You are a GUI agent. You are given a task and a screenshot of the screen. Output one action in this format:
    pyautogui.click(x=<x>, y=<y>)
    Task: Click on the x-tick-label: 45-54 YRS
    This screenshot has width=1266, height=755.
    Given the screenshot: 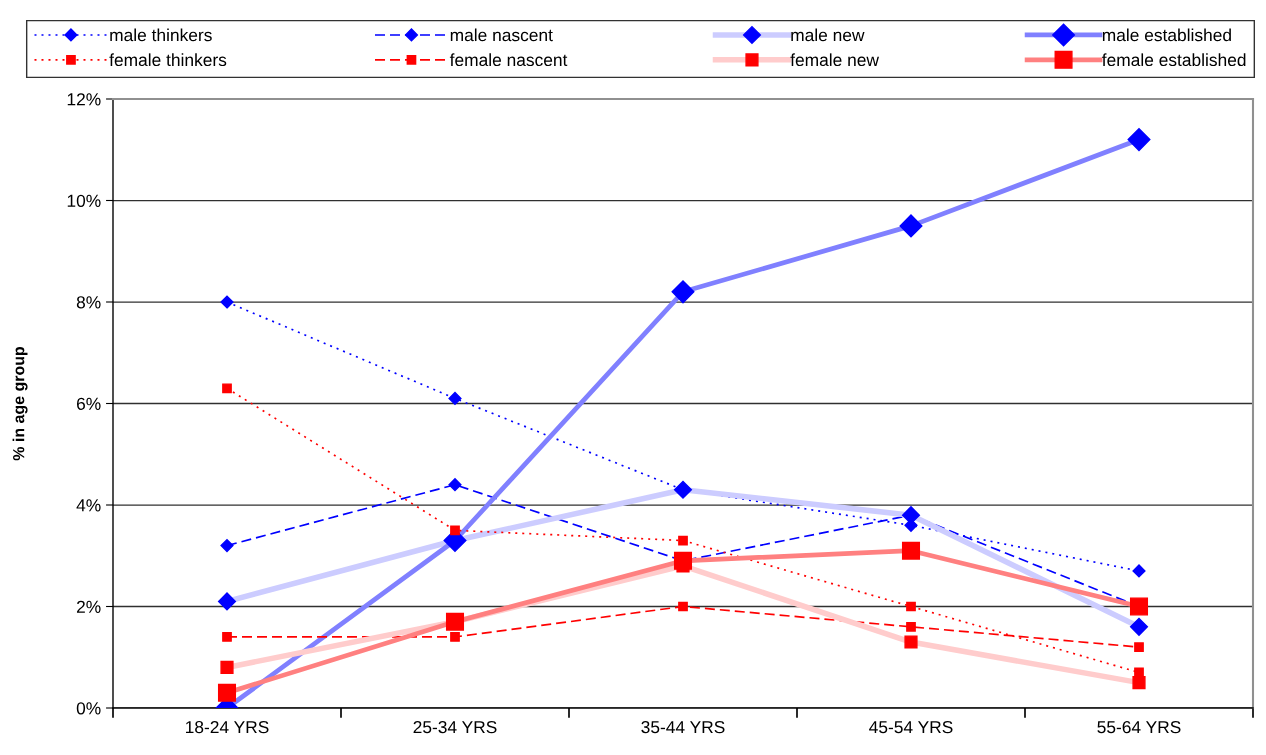 What is the action you would take?
    pyautogui.click(x=911, y=727)
    